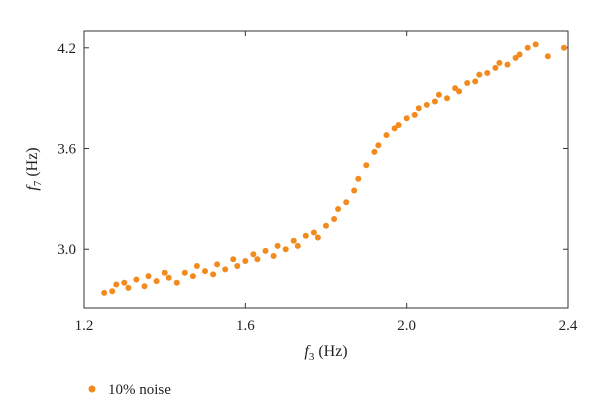  What do you see at coordinates (34, 168) in the screenshot?
I see `y-axis-label: f7 (Hz)` at bounding box center [34, 168].